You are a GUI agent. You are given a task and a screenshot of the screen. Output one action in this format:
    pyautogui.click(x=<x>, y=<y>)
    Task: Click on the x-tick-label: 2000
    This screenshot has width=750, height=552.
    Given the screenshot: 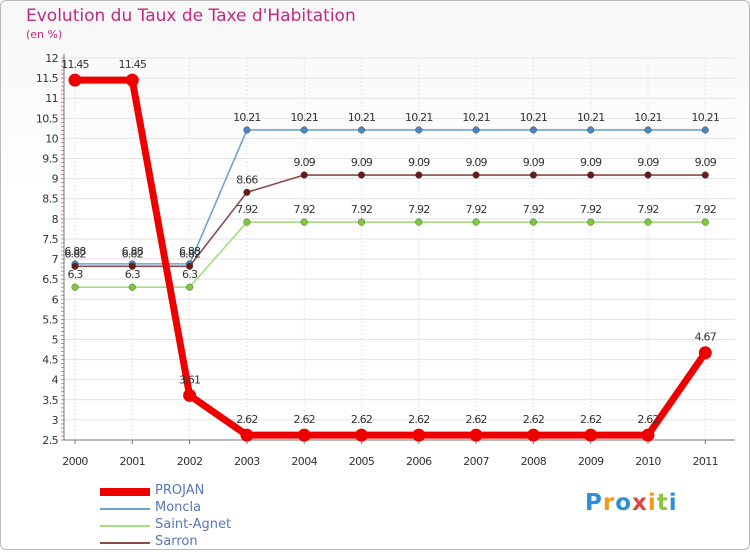 What is the action you would take?
    pyautogui.click(x=75, y=461)
    